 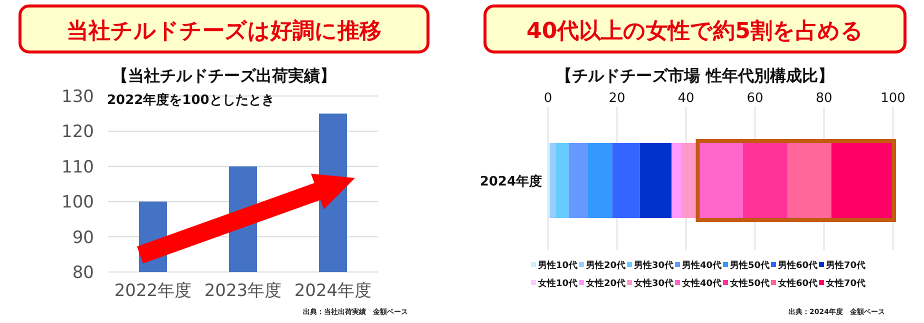 I want to click on x-tick-label: 100, so click(x=893, y=98).